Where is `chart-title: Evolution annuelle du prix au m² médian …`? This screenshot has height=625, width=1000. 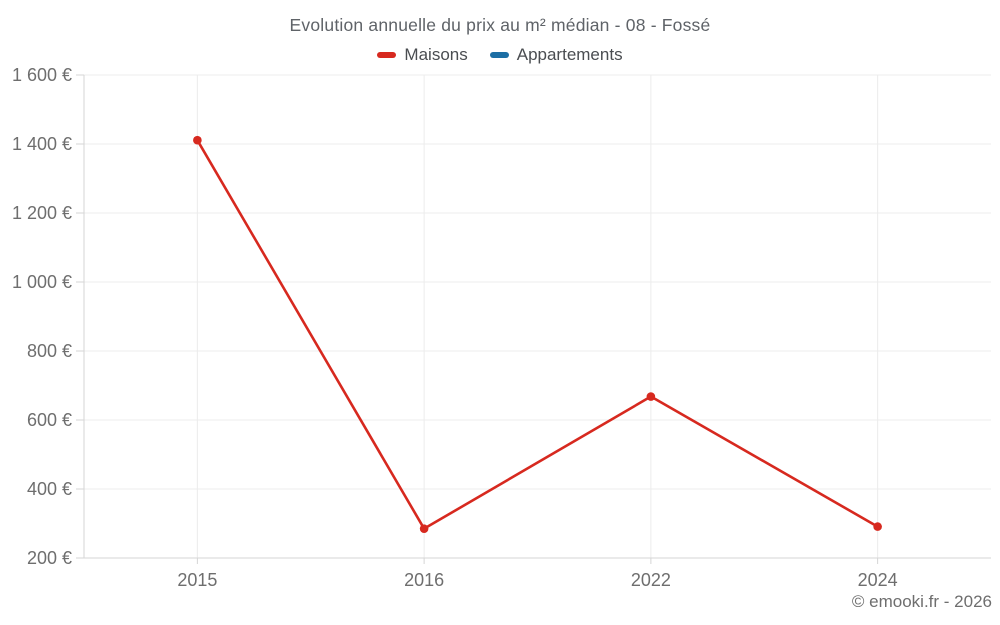 chart-title: Evolution annuelle du prix au m² médian … is located at coordinates (500, 25).